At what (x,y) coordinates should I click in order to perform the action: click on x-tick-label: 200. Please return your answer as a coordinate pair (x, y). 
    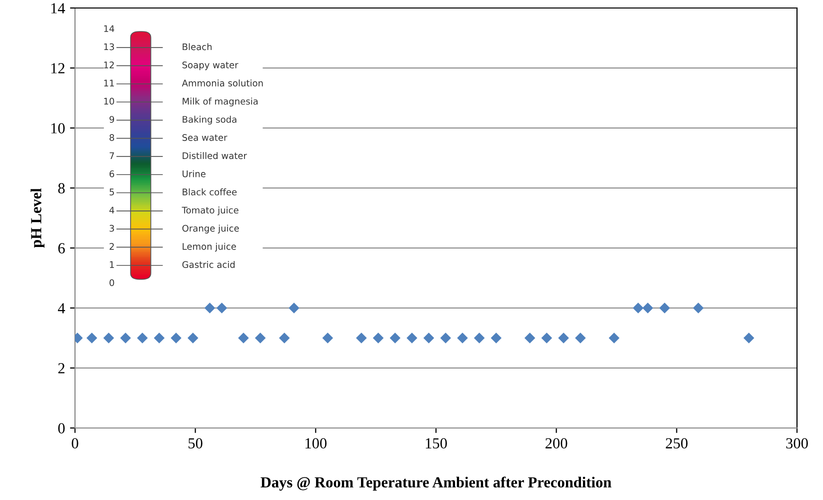
    Looking at the image, I should click on (557, 443).